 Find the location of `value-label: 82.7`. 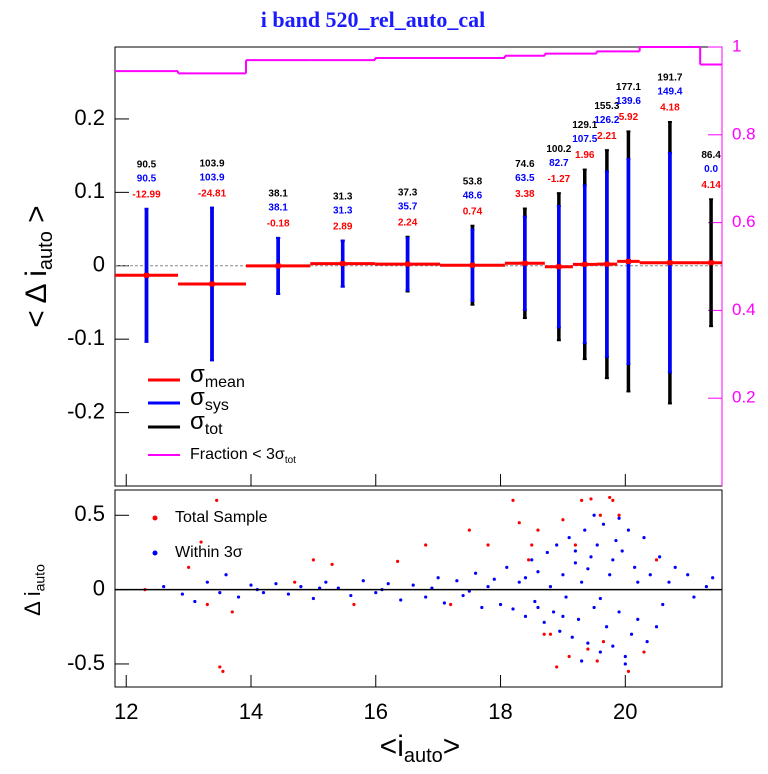

value-label: 82.7 is located at coordinates (559, 163).